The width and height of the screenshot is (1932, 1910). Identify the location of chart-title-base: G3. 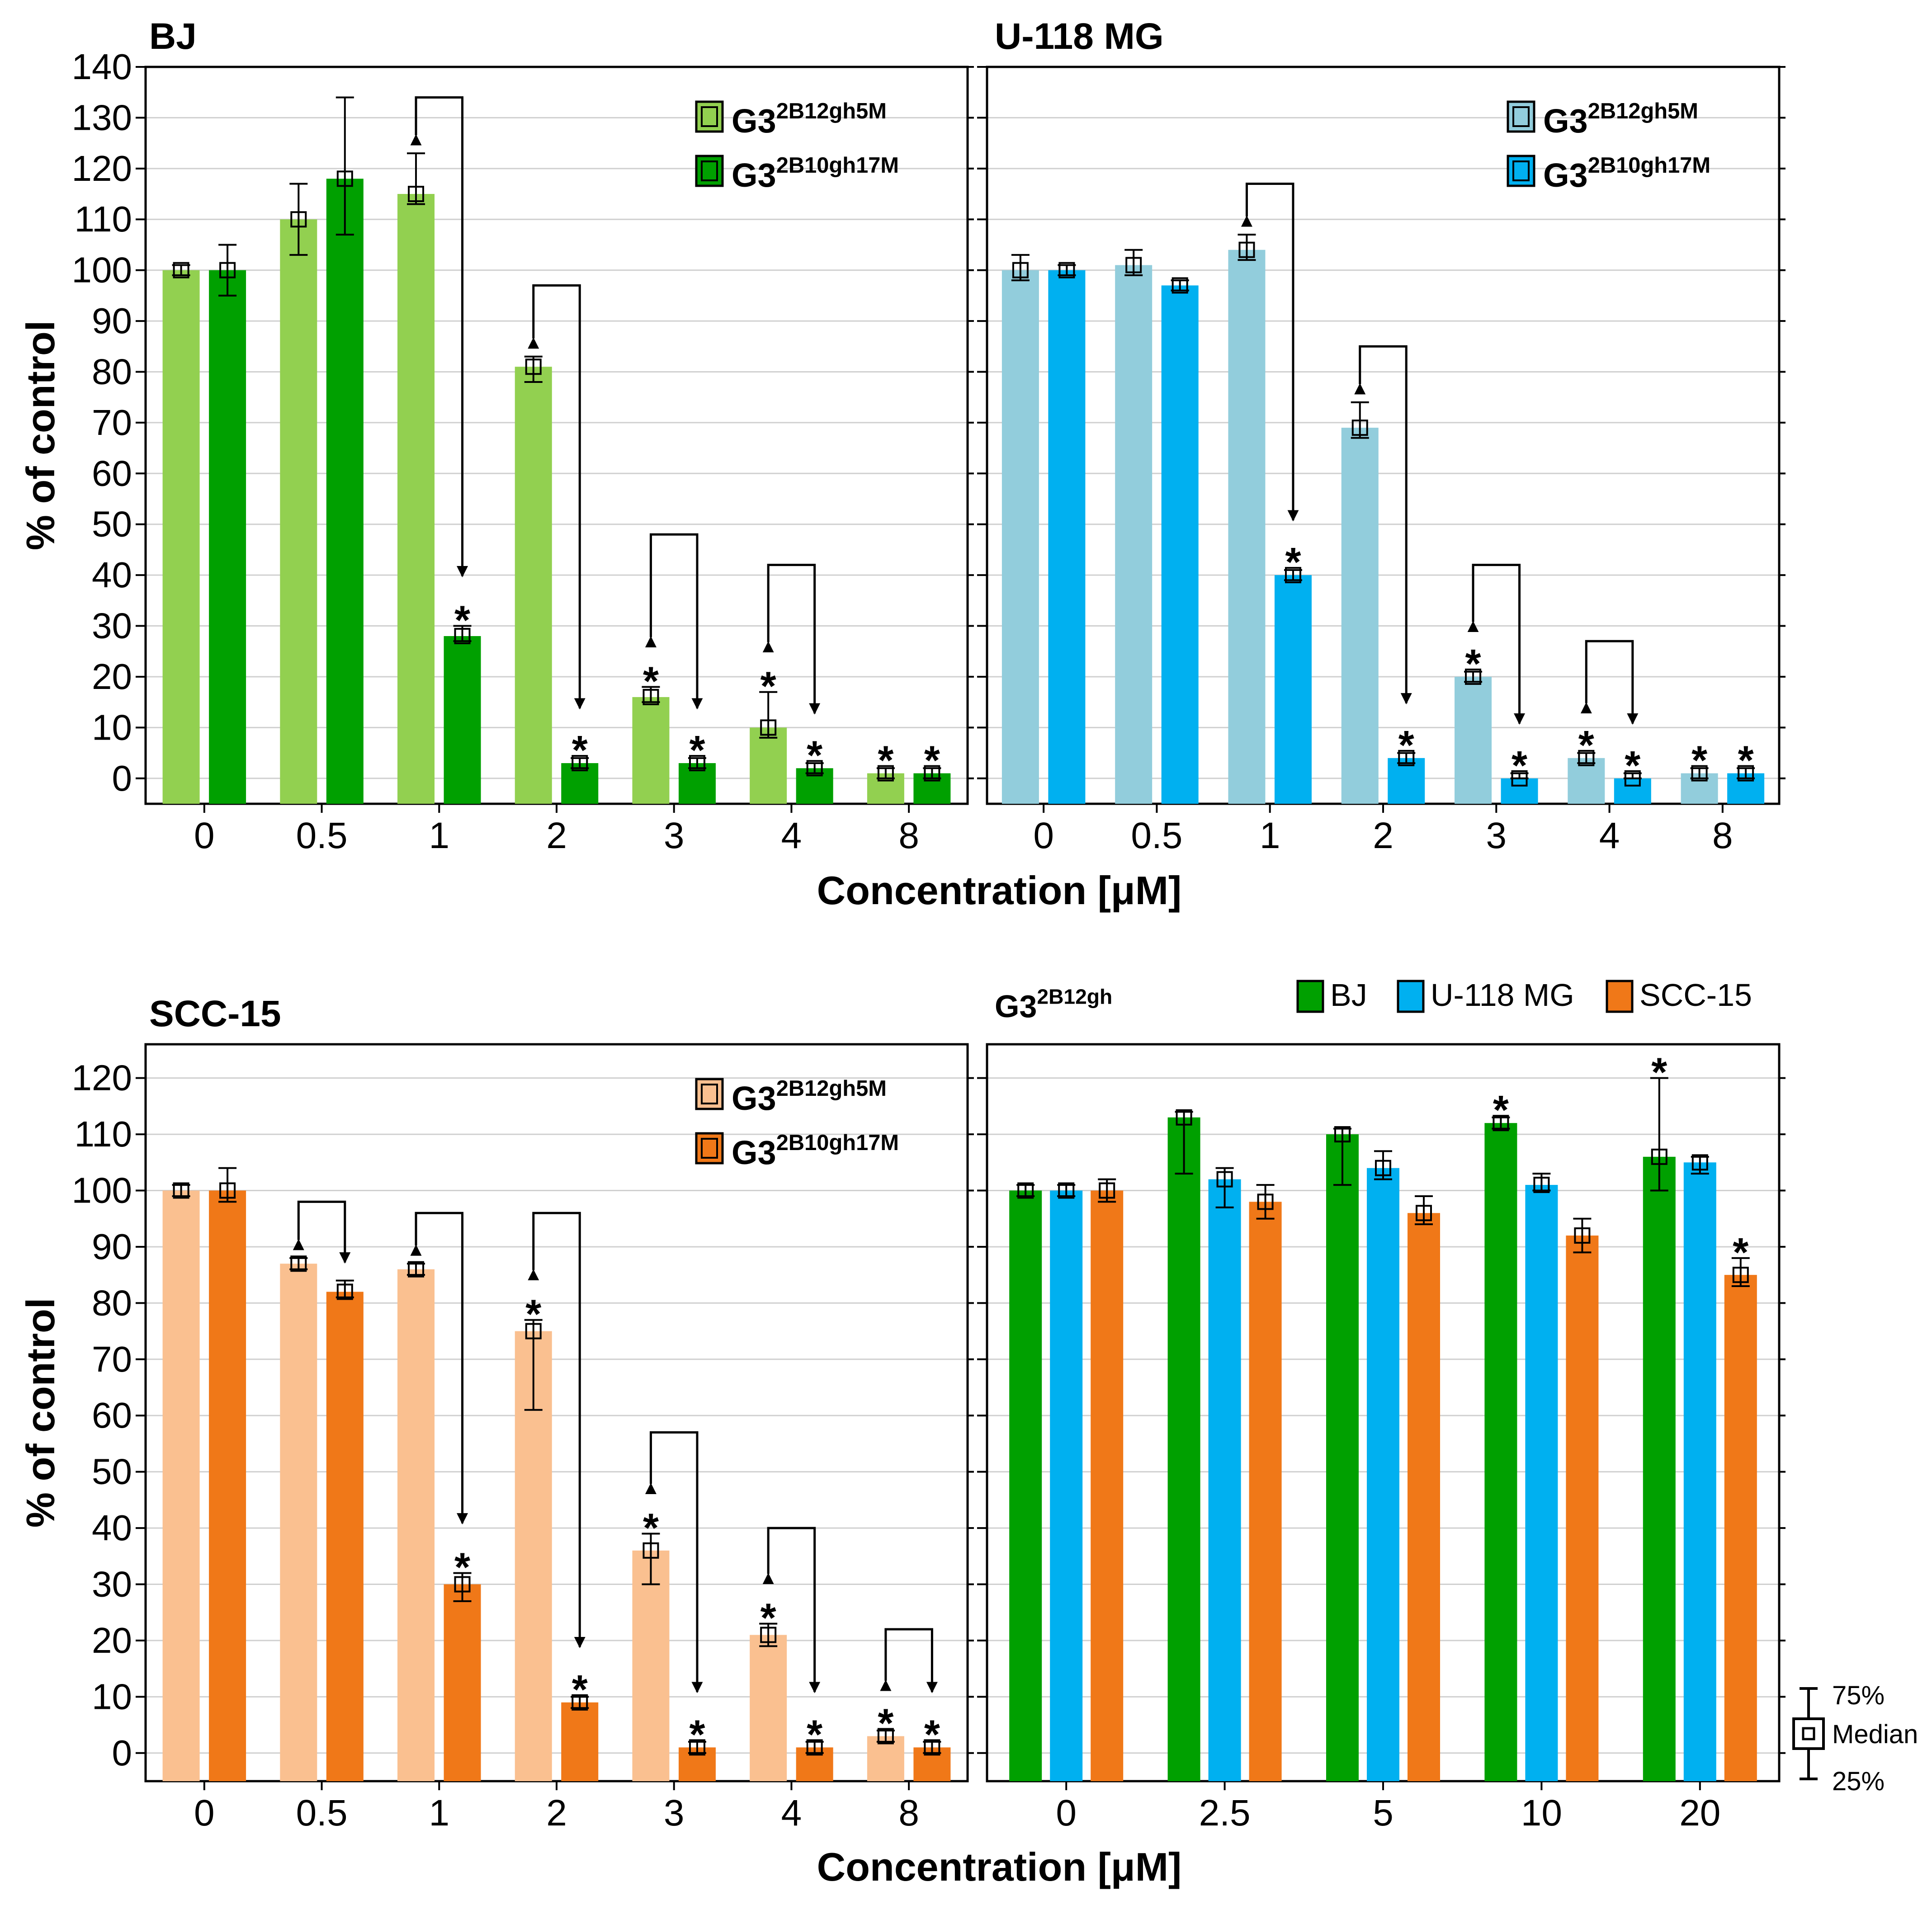
(1016, 1006).